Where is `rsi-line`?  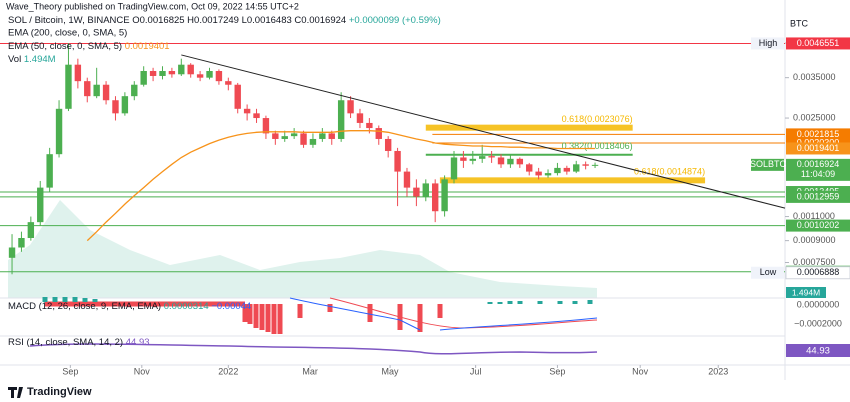
rsi-line is located at coordinates (313, 349).